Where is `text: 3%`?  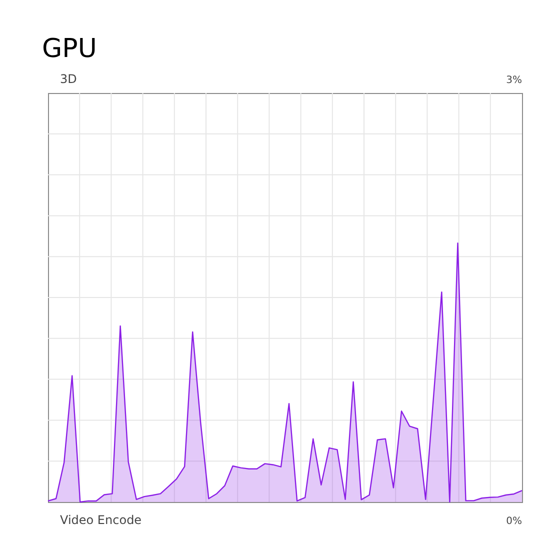 text: 3% is located at coordinates (514, 80).